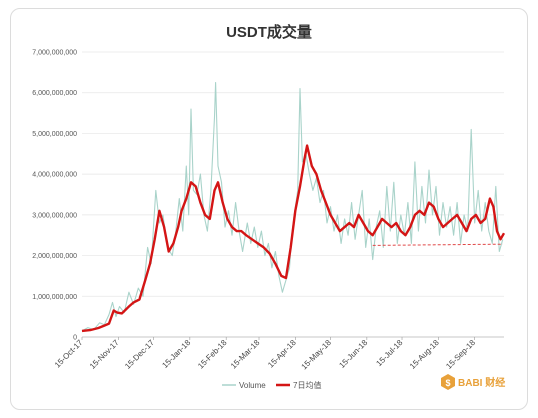 The height and width of the screenshot is (418, 538). What do you see at coordinates (54, 53) in the screenshot?
I see `y-tick-label: 7,000,000,000` at bounding box center [54, 53].